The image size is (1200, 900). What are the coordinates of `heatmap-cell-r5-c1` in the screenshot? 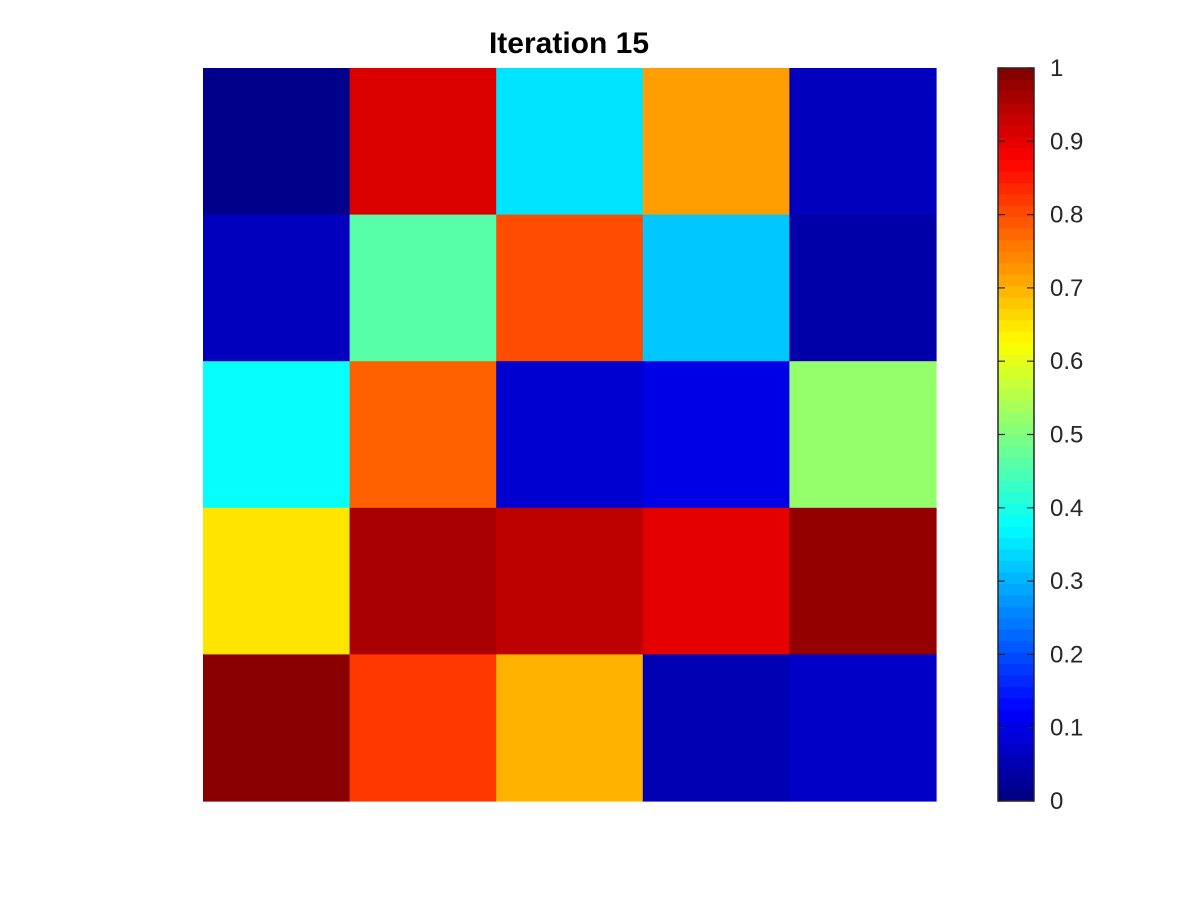 It's located at (277, 728).